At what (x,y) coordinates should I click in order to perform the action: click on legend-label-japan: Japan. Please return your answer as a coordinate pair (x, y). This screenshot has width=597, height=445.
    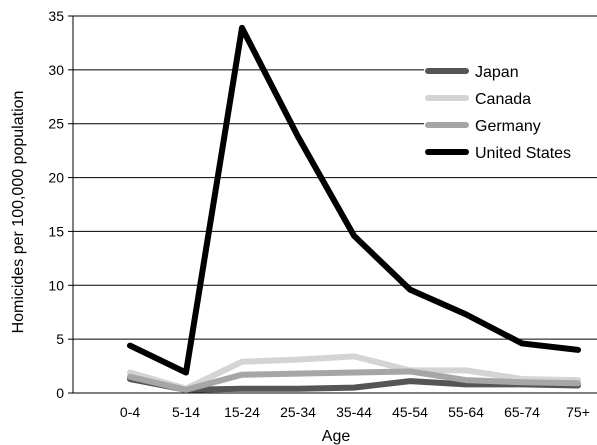
    Looking at the image, I should click on (497, 72).